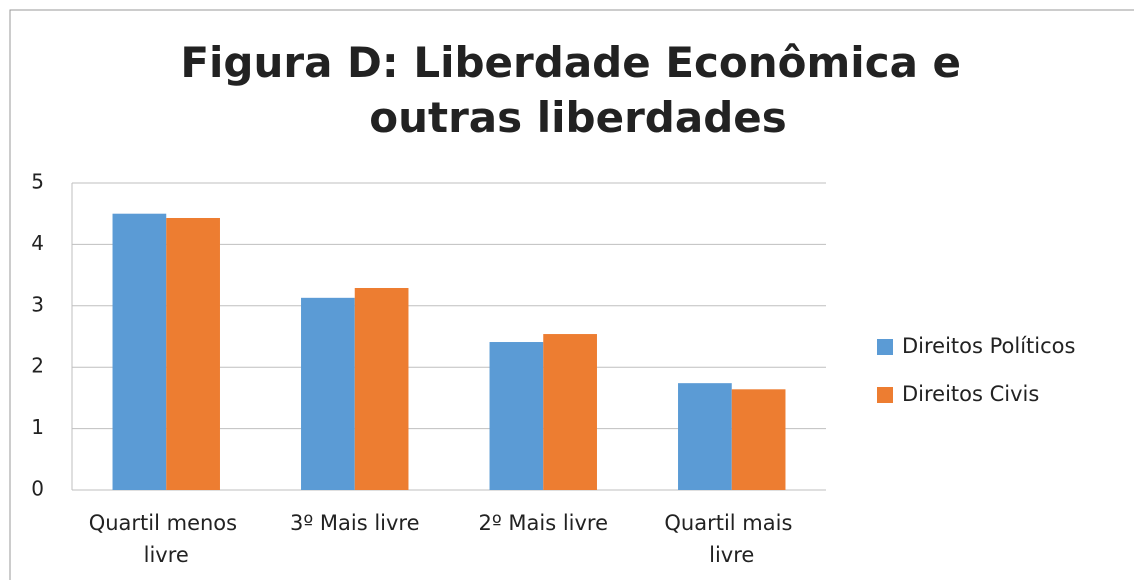 The height and width of the screenshot is (580, 1134). Describe the element at coordinates (37, 427) in the screenshot. I see `y-tick-label: 1` at that location.